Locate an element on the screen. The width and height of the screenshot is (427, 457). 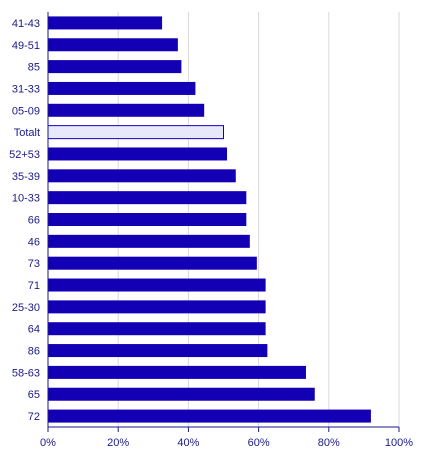
category-label-72: 72 is located at coordinates (34, 417).